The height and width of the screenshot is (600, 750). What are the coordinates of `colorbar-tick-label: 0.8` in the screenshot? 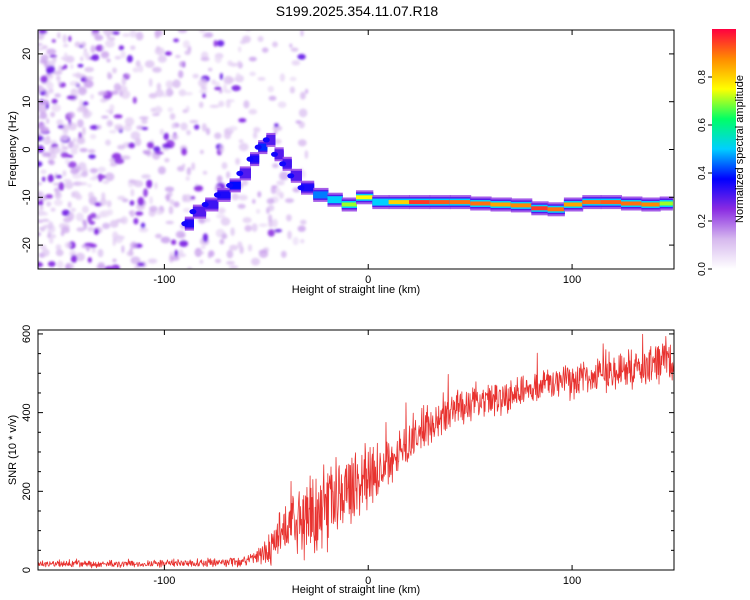 It's located at (702, 77).